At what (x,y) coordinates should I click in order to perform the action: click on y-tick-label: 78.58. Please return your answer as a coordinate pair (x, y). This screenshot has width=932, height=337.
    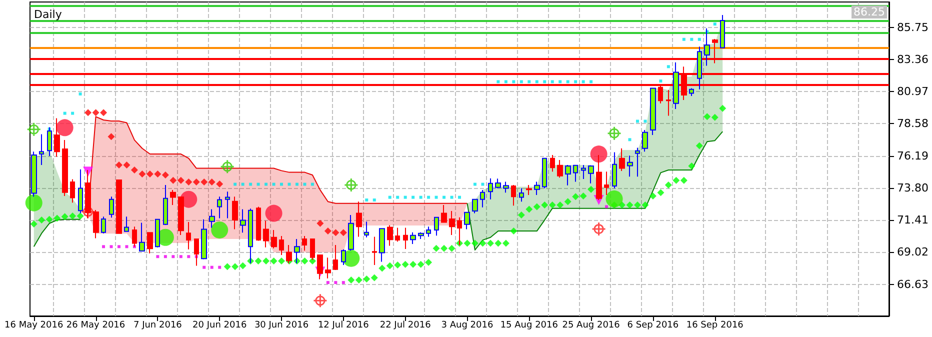
    Looking at the image, I should click on (912, 123).